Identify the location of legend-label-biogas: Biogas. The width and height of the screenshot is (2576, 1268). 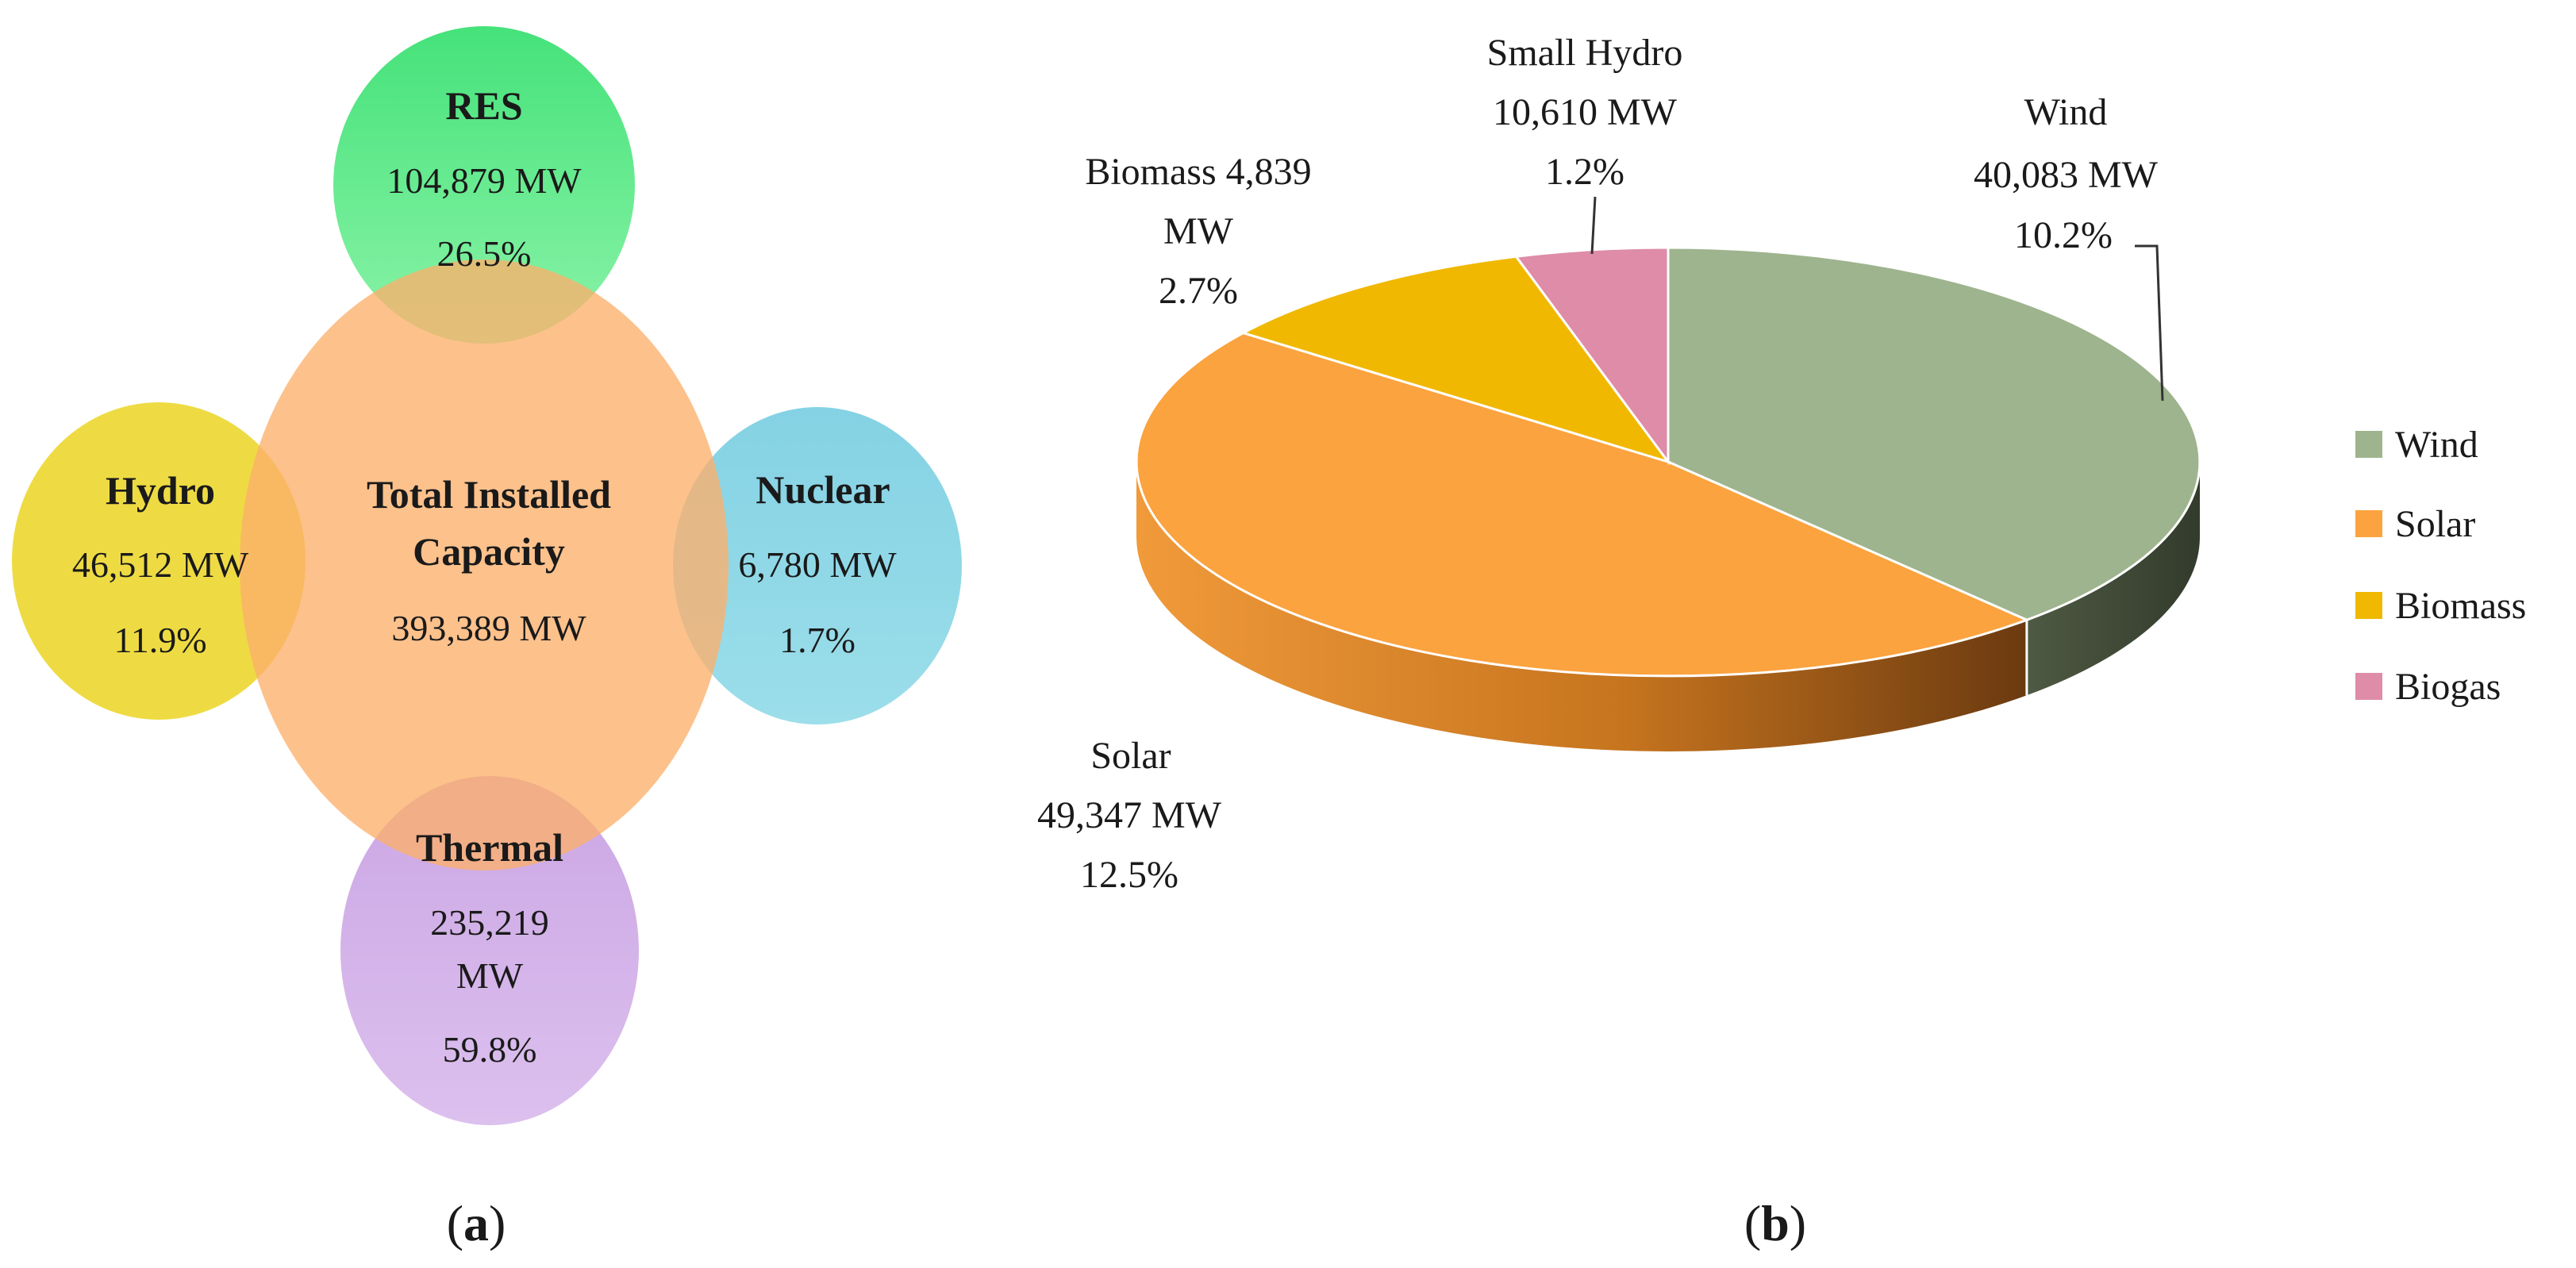
(2448, 687).